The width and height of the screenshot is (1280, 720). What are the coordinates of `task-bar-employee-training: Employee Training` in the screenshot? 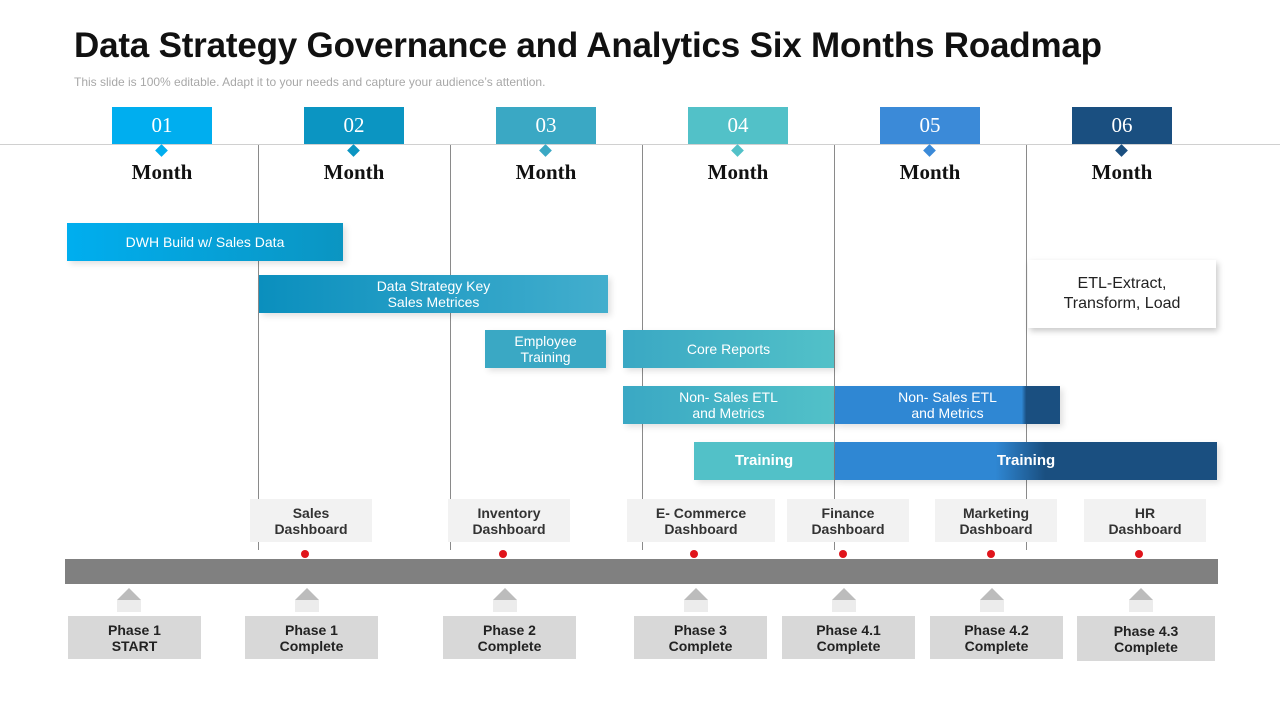 It's located at (545, 349).